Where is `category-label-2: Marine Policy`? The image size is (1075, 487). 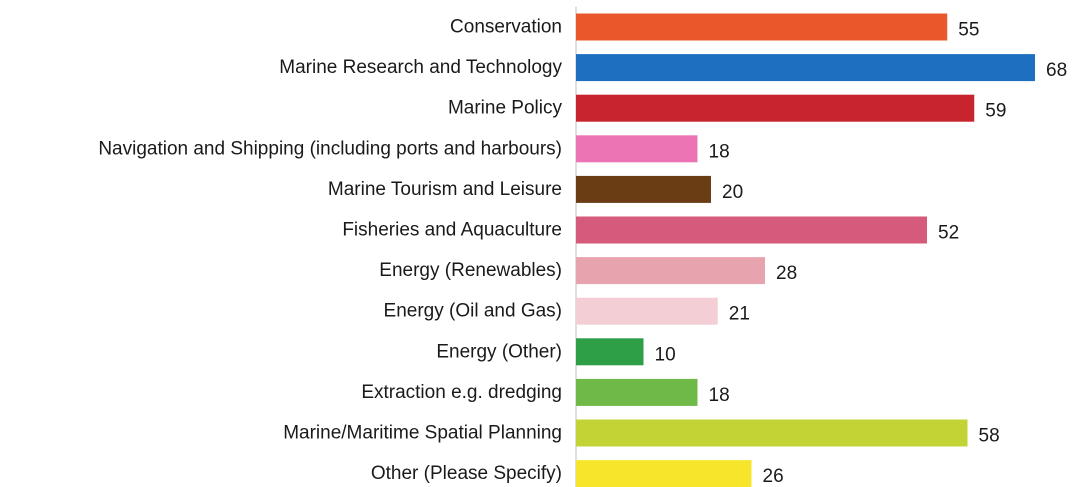 category-label-2: Marine Policy is located at coordinates (505, 108).